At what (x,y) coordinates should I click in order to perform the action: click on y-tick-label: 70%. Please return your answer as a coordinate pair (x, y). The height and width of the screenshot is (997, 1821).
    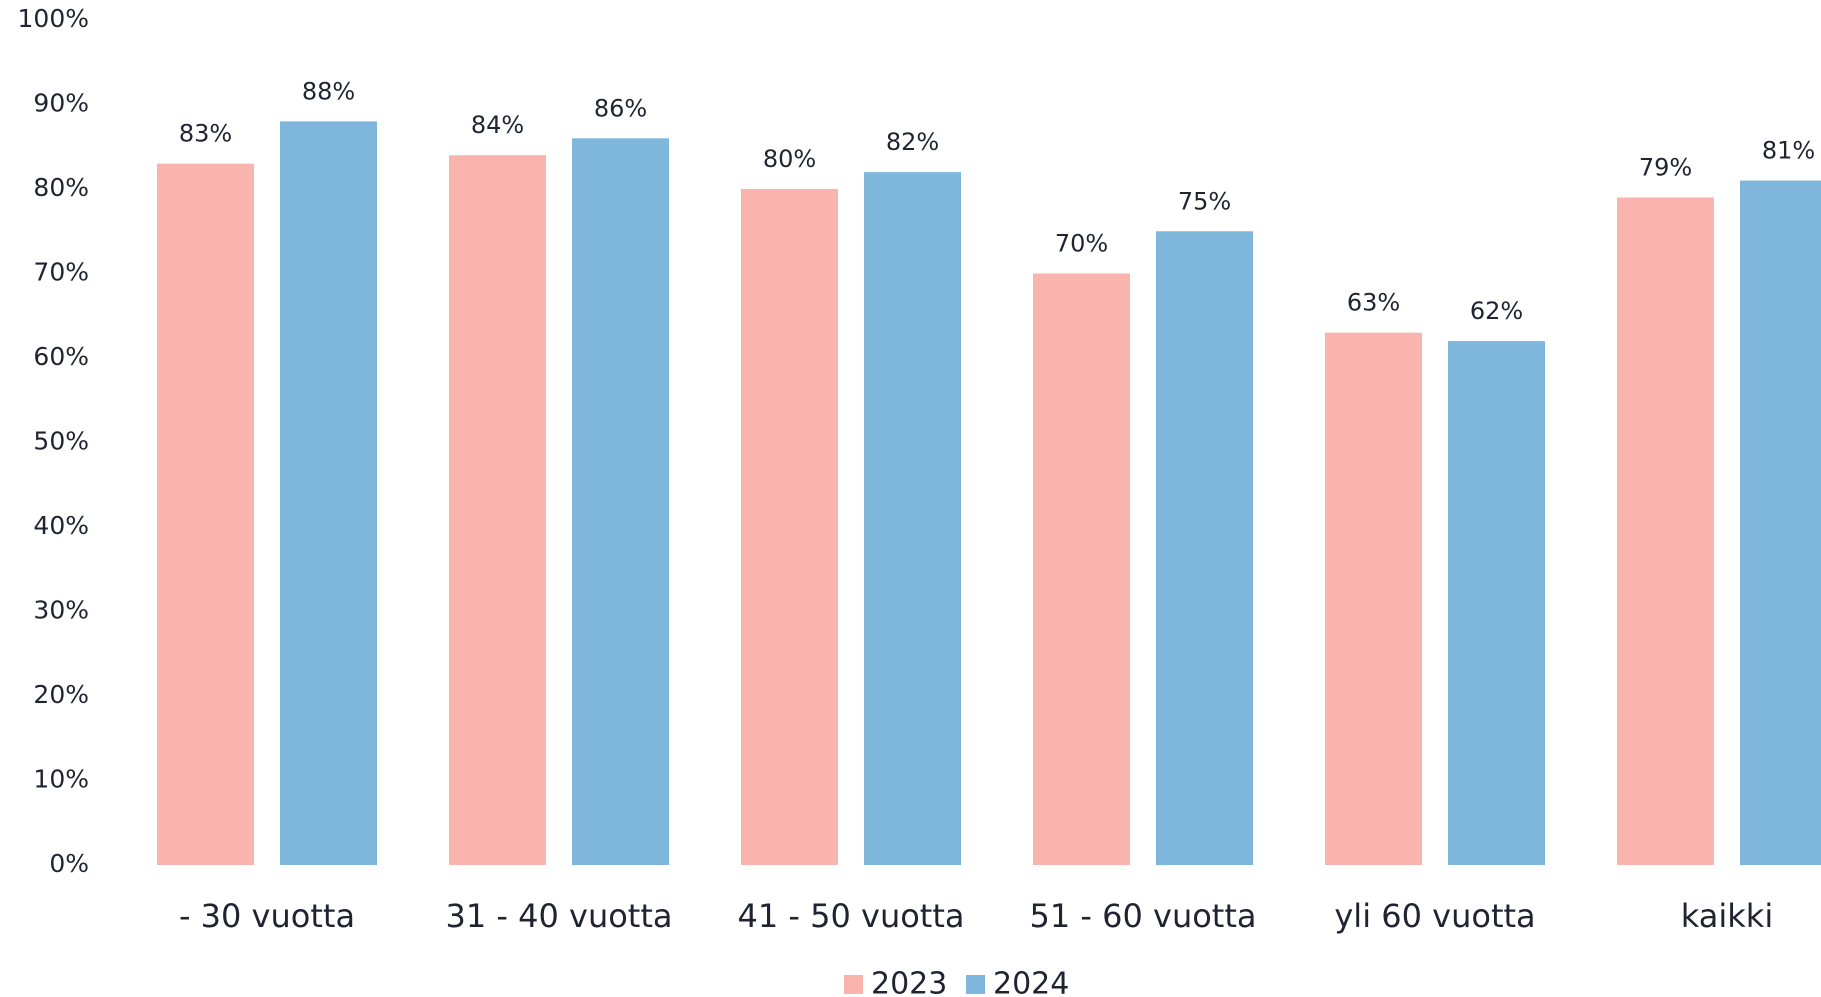
    Looking at the image, I should click on (61, 272).